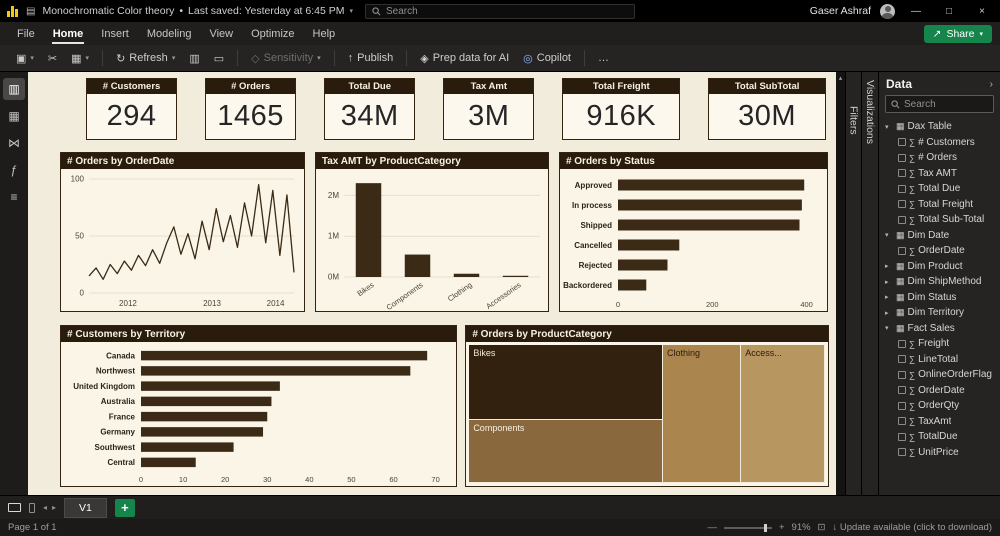 This screenshot has height=536, width=1000. I want to click on desktop-layout-icon, so click(14, 507).